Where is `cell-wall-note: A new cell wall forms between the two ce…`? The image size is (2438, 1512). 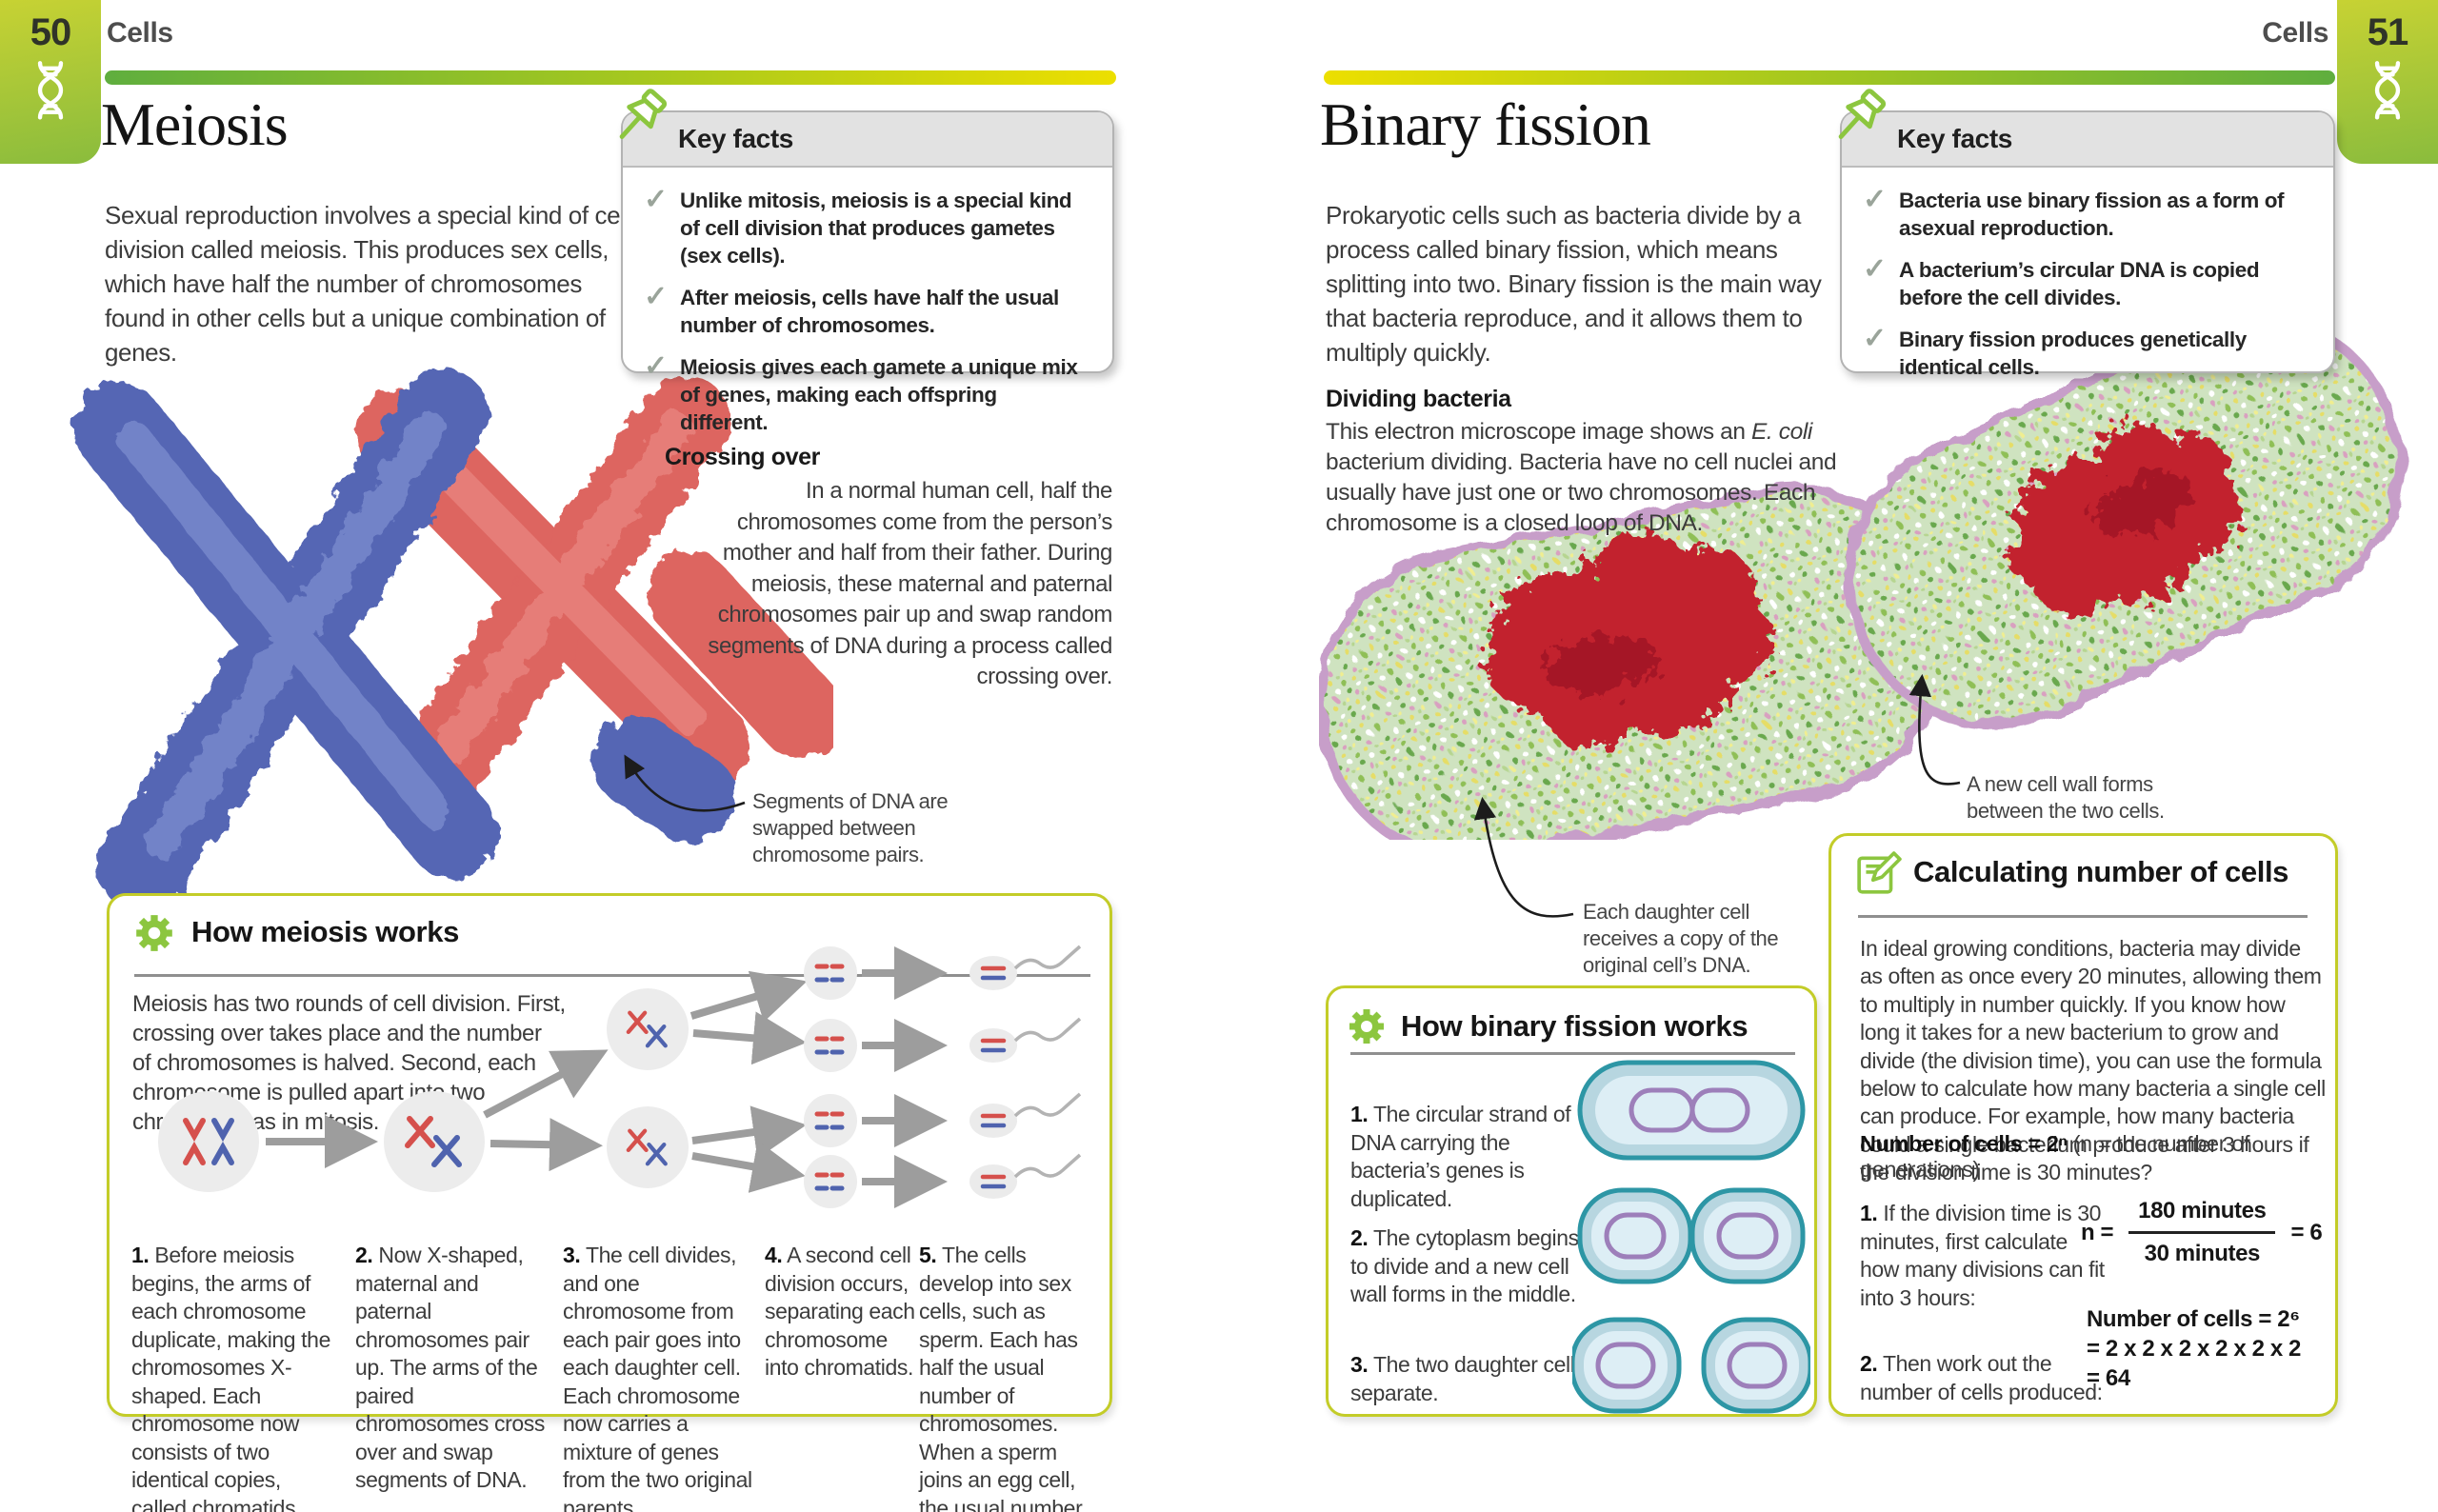 cell-wall-note: A new cell wall forms between the two ce… is located at coordinates (2066, 797).